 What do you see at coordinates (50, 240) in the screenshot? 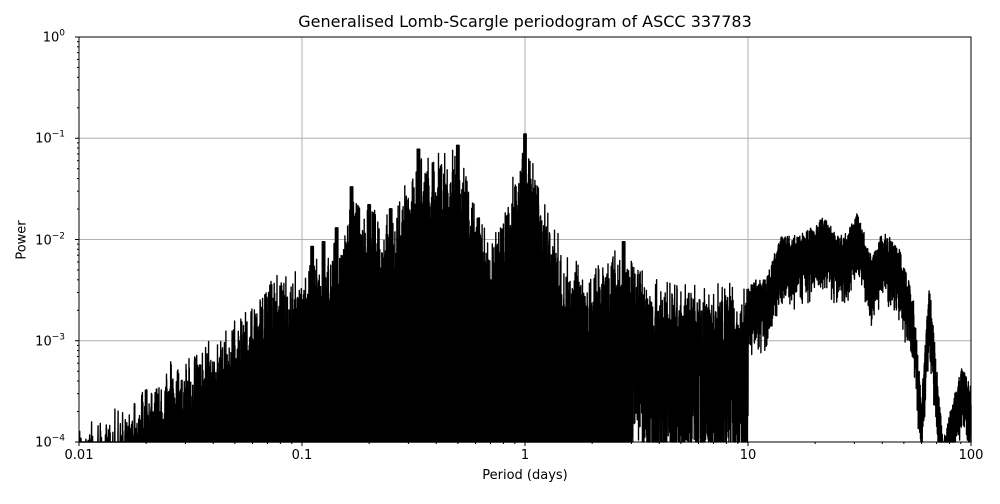
I see `y-tick-label: 10⁻²` at bounding box center [50, 240].